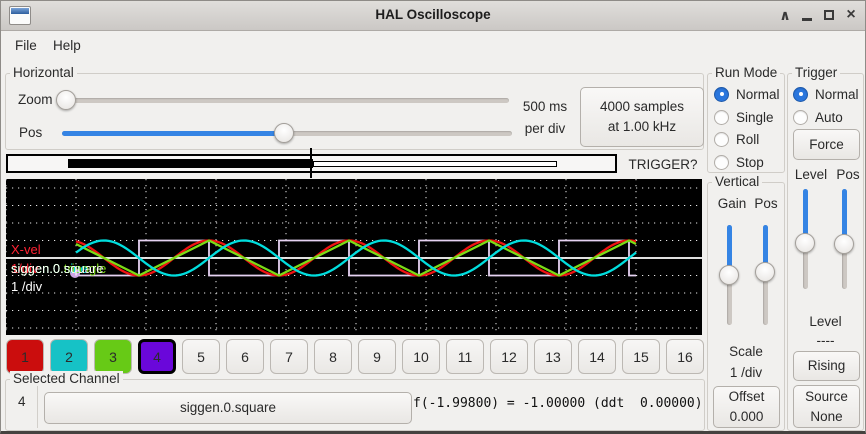  I want to click on window-icon, so click(20, 15).